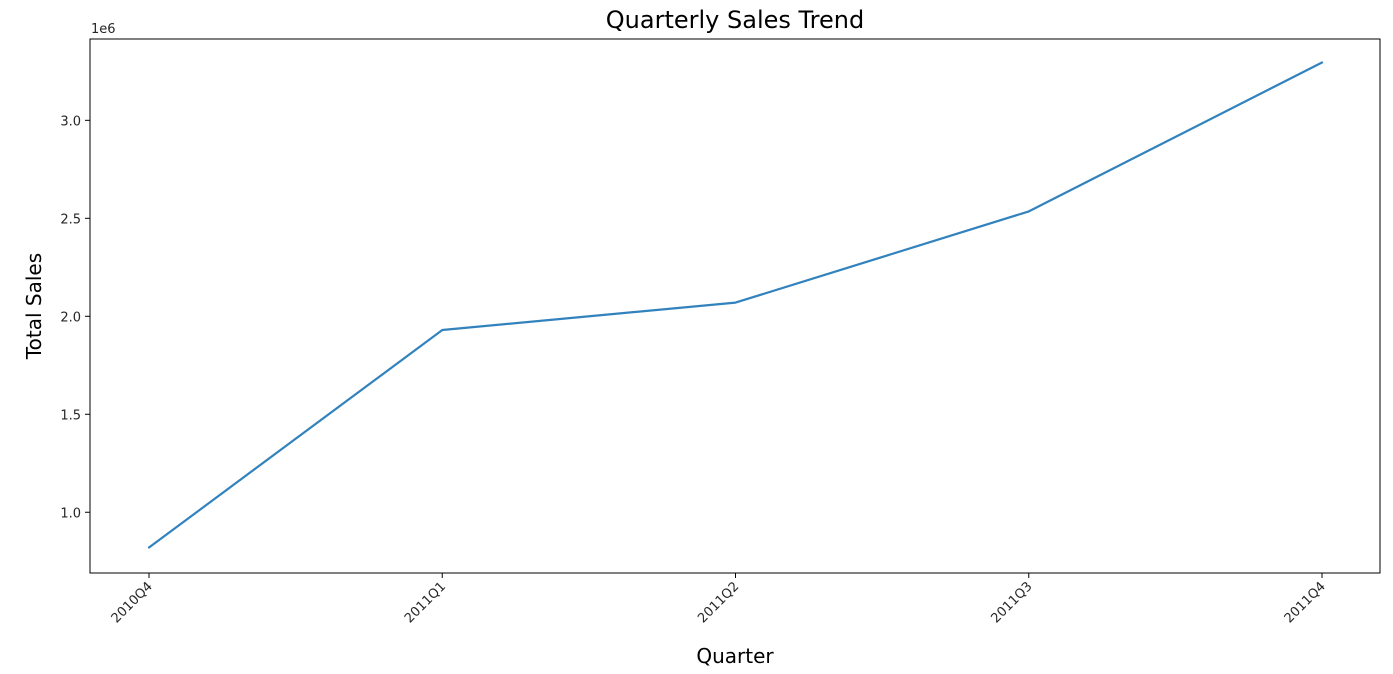  I want to click on y-tick-label: 2.0, so click(70, 317).